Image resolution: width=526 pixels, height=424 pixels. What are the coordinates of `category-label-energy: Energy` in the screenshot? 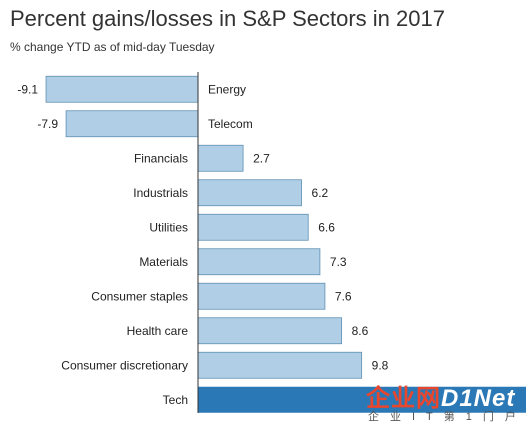 It's located at (227, 89).